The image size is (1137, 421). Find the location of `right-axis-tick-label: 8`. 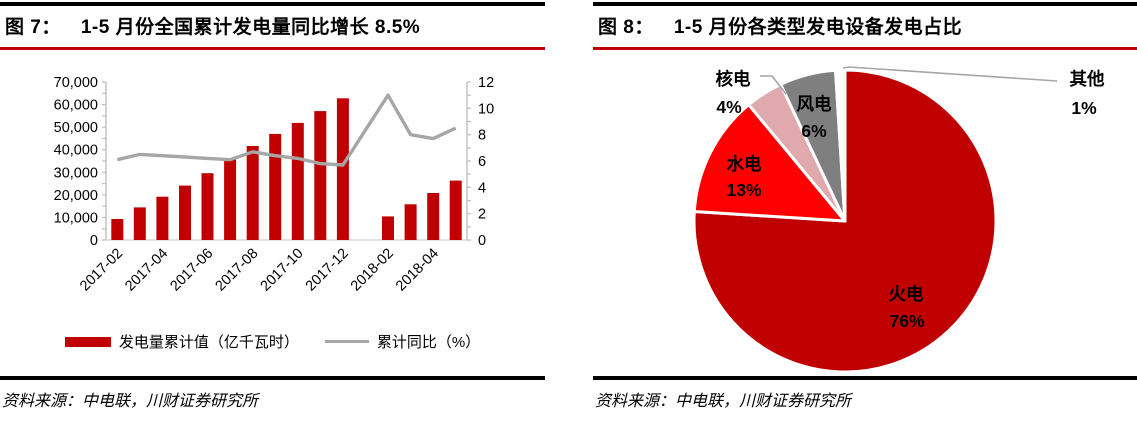

right-axis-tick-label: 8 is located at coordinates (482, 136).